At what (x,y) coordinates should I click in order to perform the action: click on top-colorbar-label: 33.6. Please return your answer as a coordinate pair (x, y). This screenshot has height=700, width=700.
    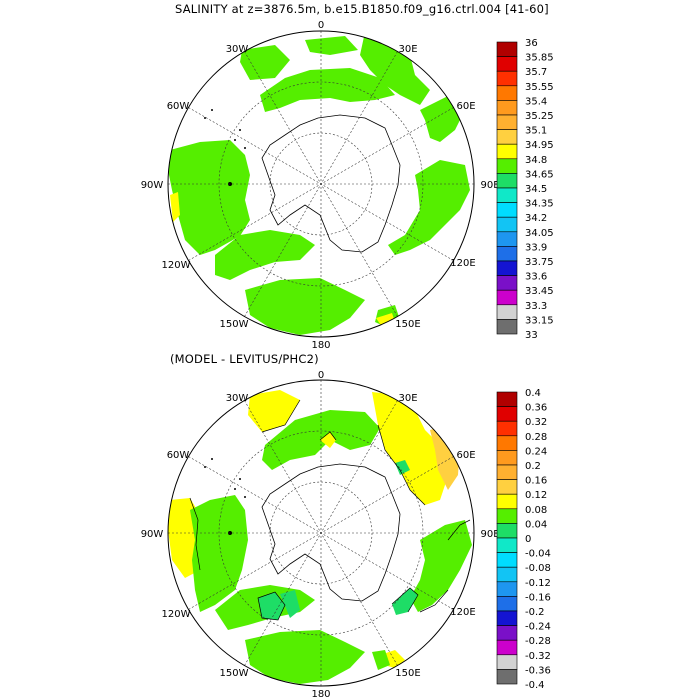
    Looking at the image, I should click on (536, 277).